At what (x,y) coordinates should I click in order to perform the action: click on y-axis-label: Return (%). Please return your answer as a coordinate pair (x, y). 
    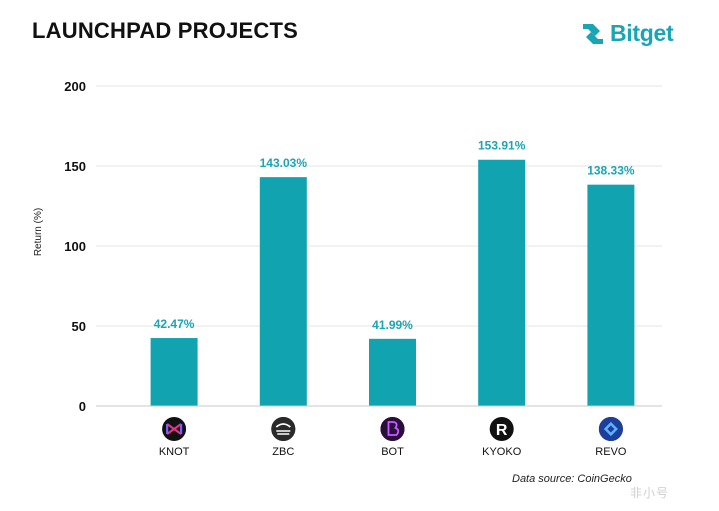
    Looking at the image, I should click on (38, 232).